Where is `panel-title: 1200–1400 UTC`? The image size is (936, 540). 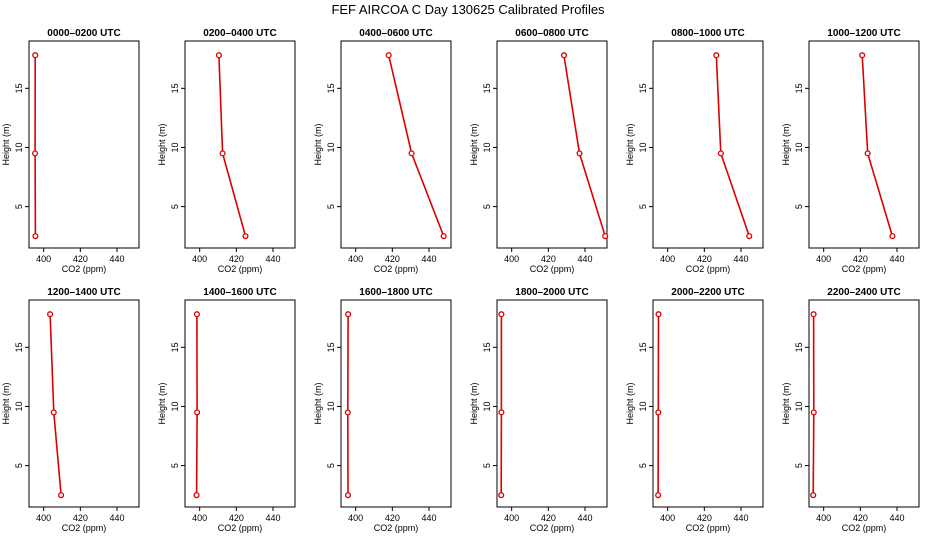
panel-title: 1200–1400 UTC is located at coordinates (83, 292).